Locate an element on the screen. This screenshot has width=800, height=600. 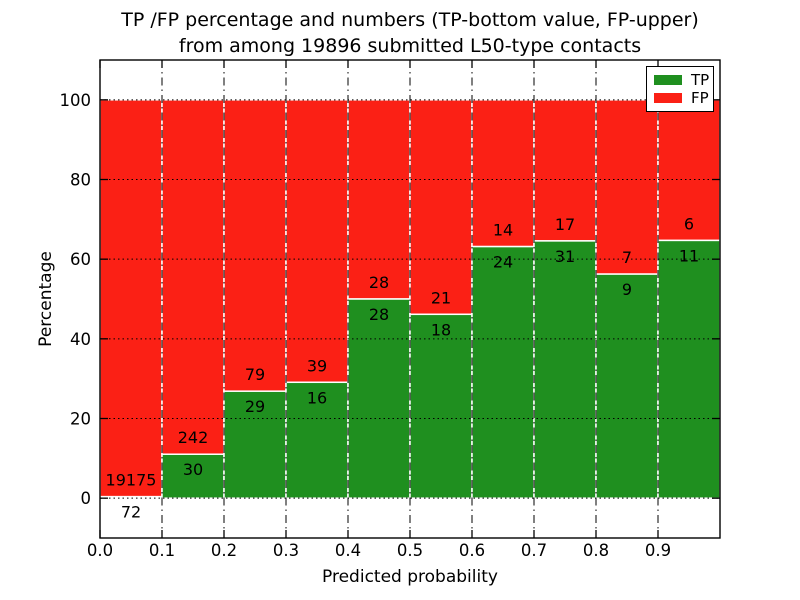
fp-count-label: 21 is located at coordinates (441, 297).